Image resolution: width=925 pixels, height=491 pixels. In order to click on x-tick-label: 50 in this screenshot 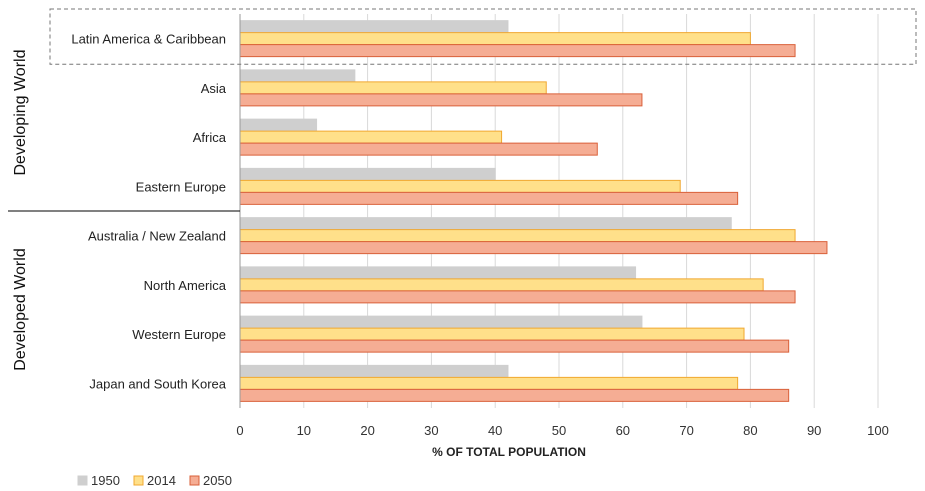, I will do `click(559, 430)`.